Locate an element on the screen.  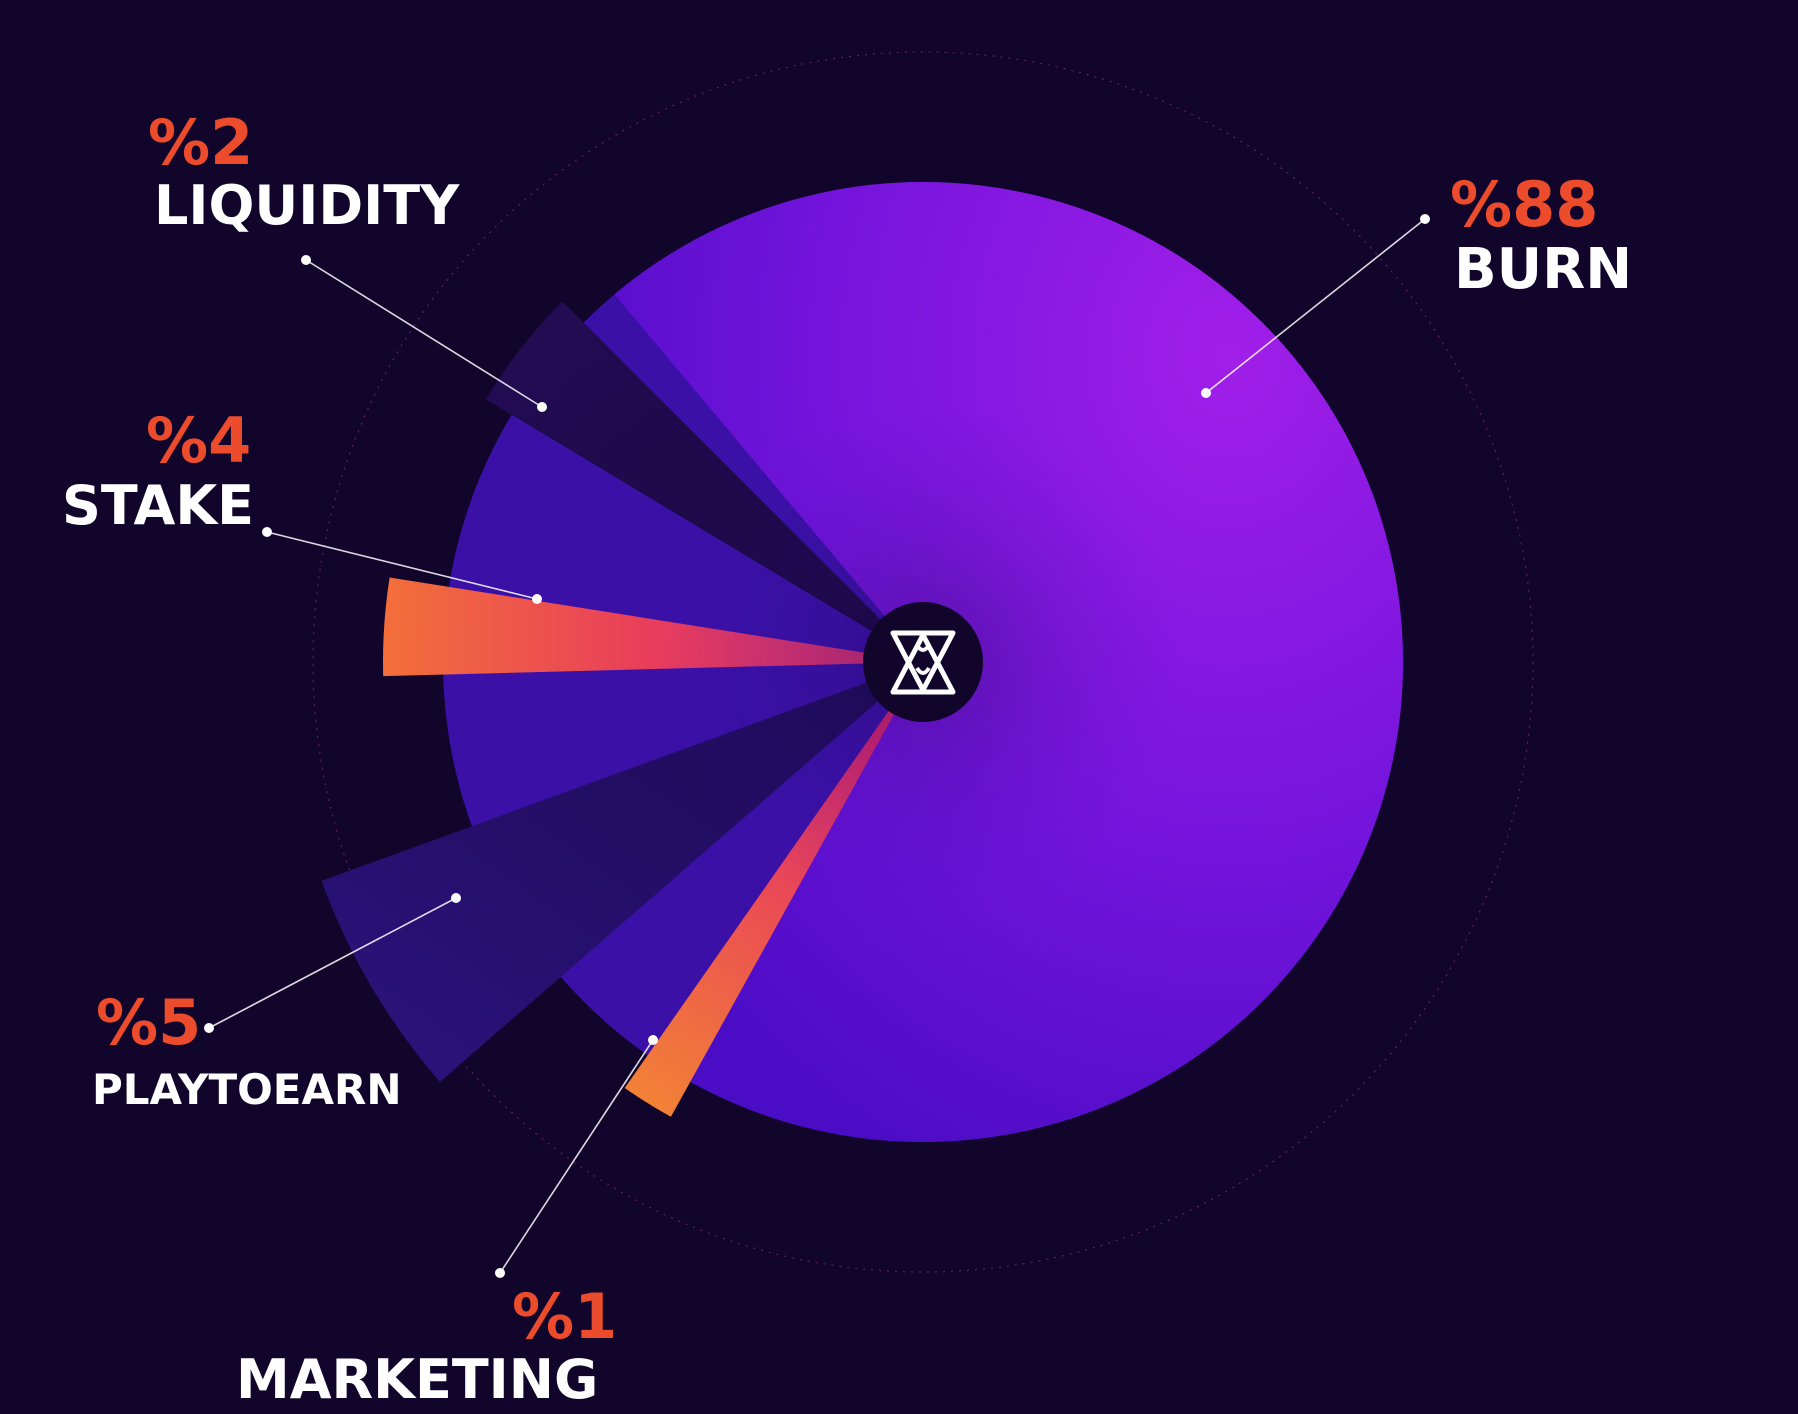
leader-line-playtoearn is located at coordinates (332, 963).